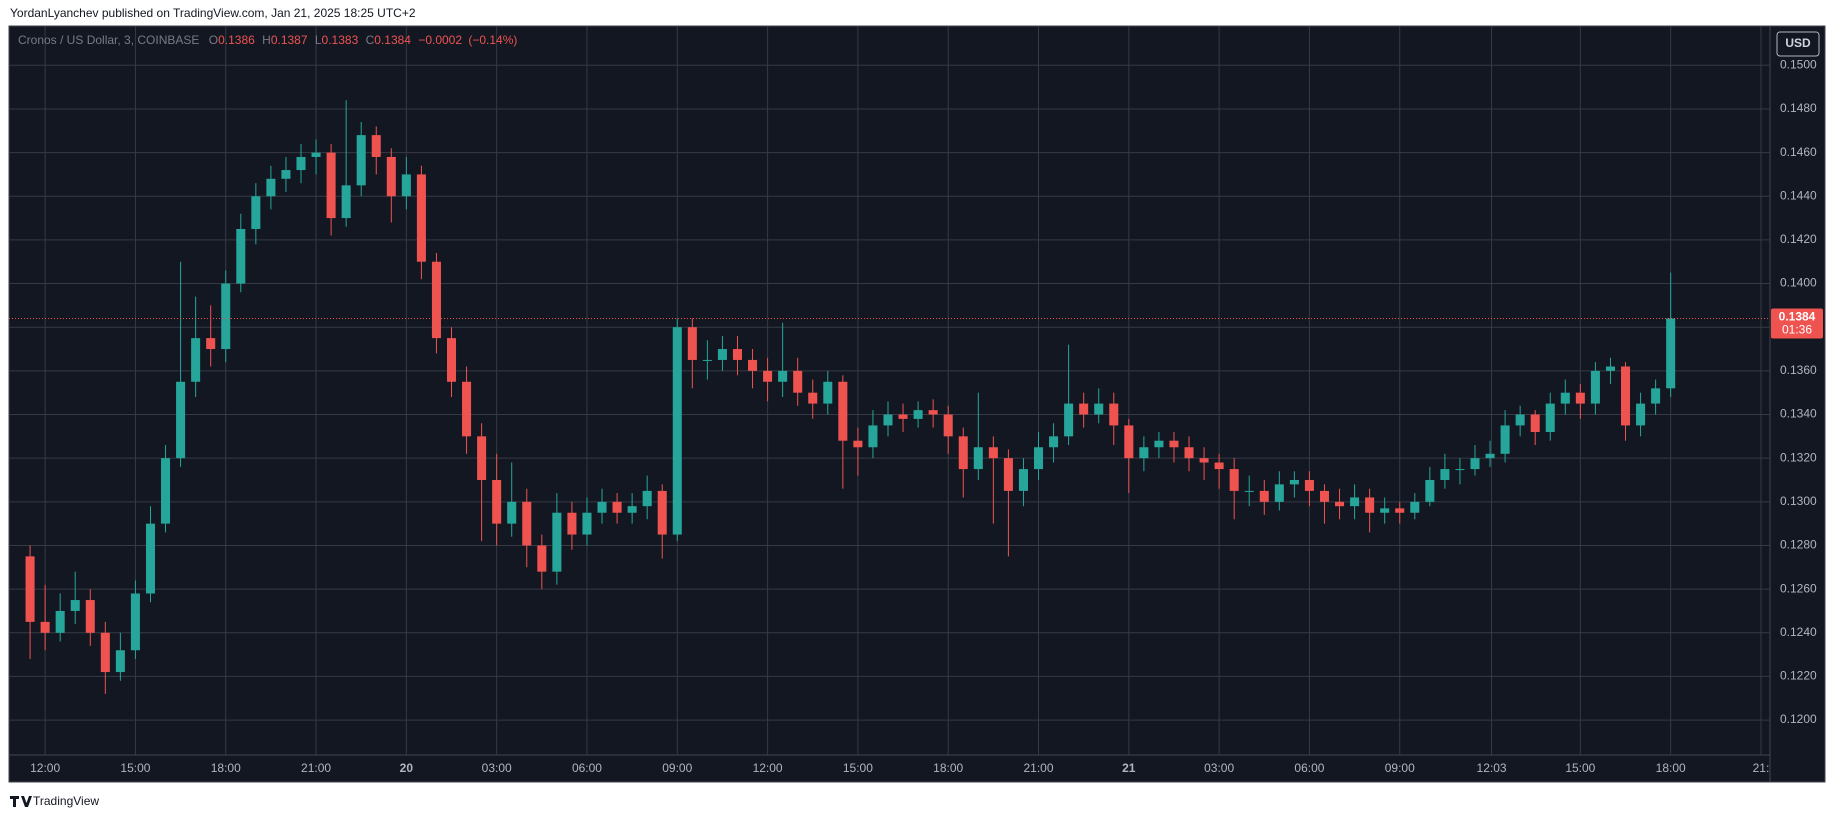  What do you see at coordinates (1797, 330) in the screenshot?
I see `countdown-label: 01:36` at bounding box center [1797, 330].